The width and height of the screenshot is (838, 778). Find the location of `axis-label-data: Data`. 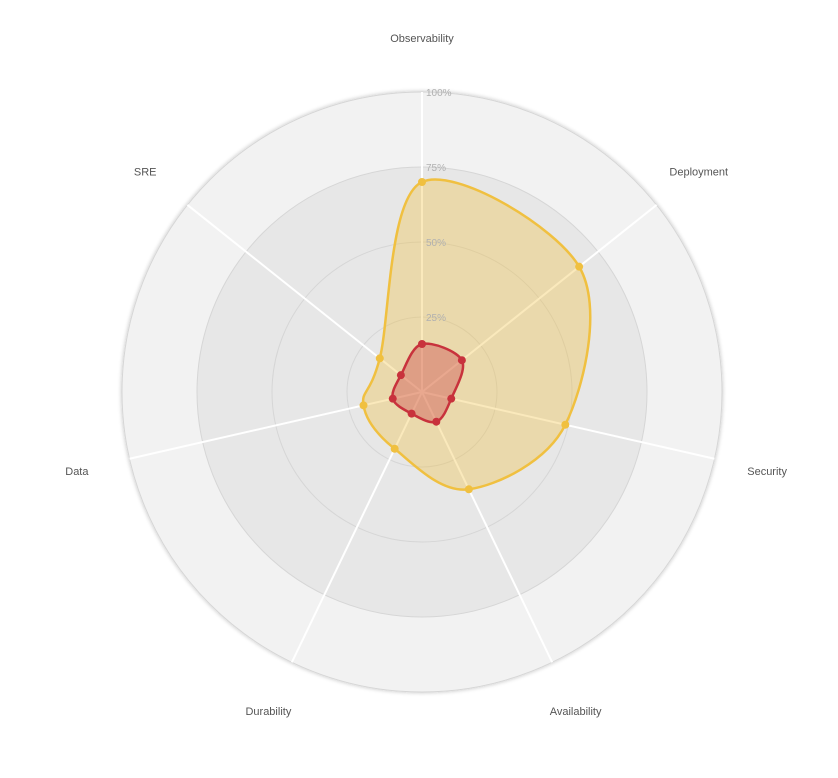

axis-label-data: Data is located at coordinates (77, 472).